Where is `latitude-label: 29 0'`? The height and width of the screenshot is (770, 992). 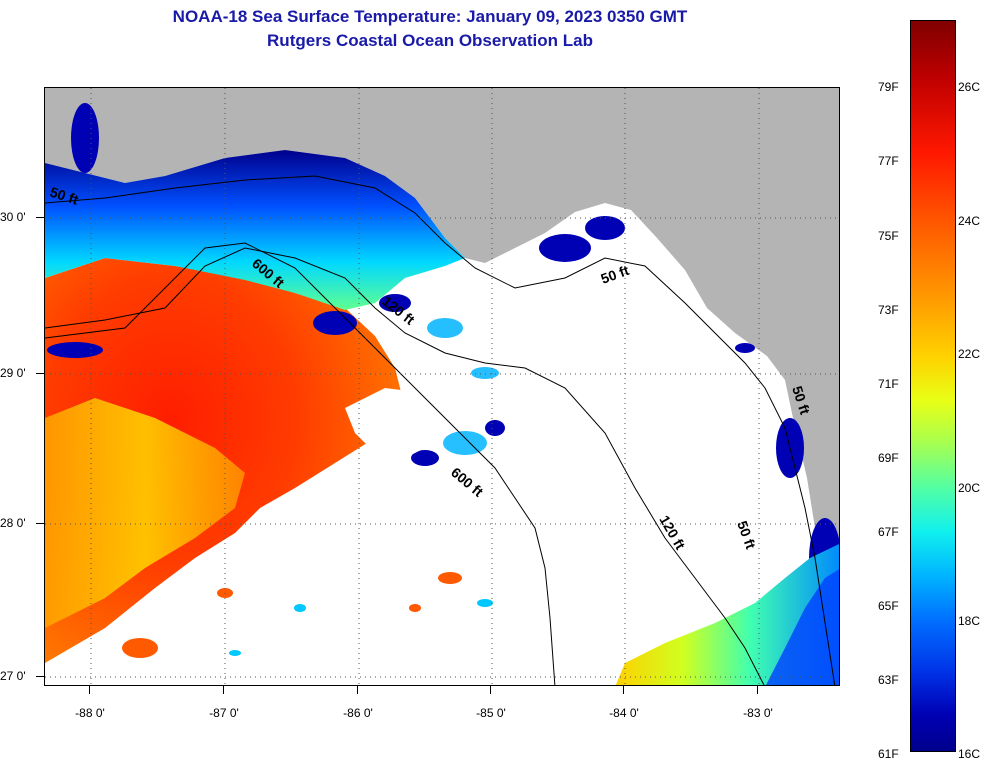
latitude-label: 29 0' is located at coordinates (13, 373).